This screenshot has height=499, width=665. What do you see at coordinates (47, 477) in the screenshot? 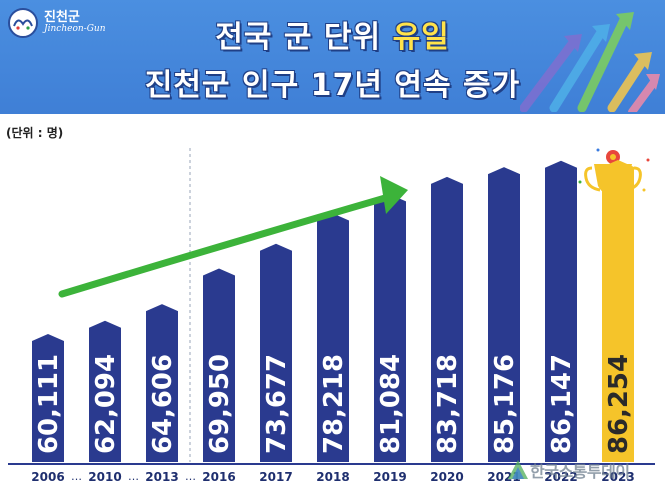
I see `x-tick-2006: 2006` at bounding box center [47, 477].